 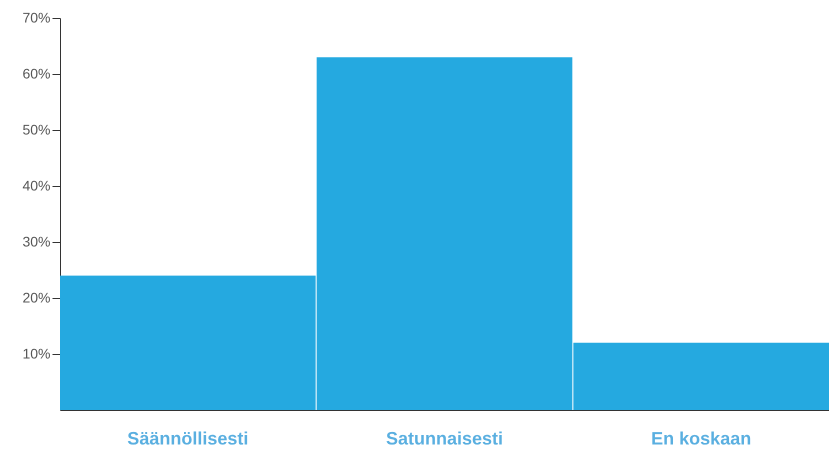 I want to click on y-tick-label: 10%, so click(x=36, y=354).